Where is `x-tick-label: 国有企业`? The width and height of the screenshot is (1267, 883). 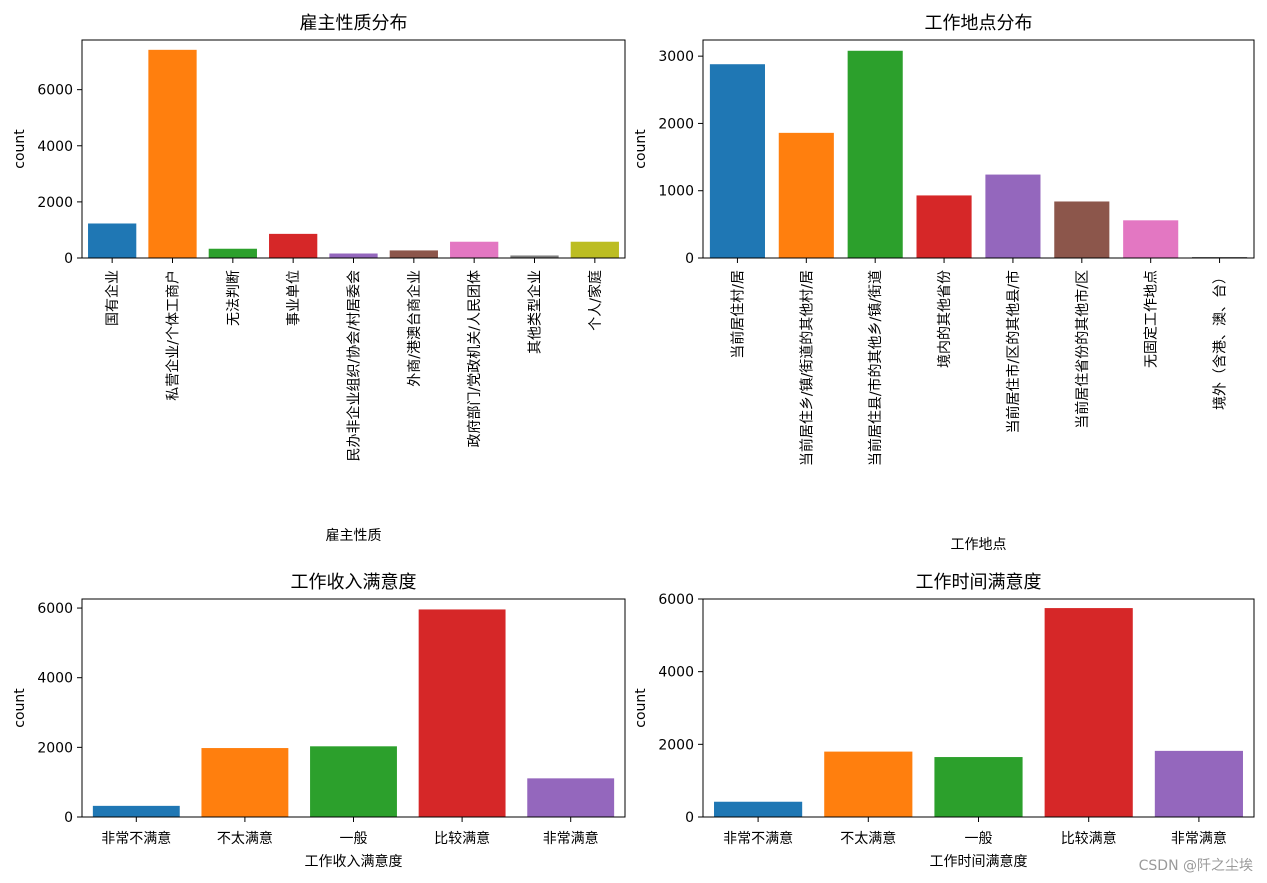 x-tick-label: 国有企业 is located at coordinates (112, 298).